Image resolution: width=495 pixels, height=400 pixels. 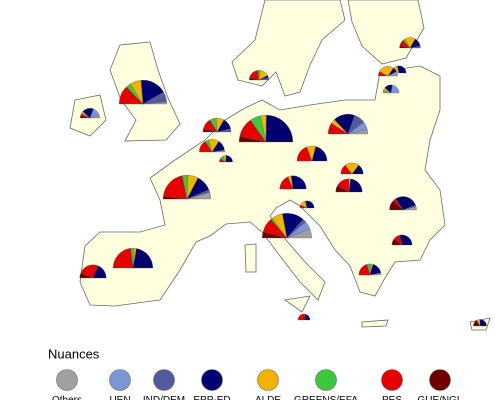 I want to click on crete, so click(x=375, y=323).